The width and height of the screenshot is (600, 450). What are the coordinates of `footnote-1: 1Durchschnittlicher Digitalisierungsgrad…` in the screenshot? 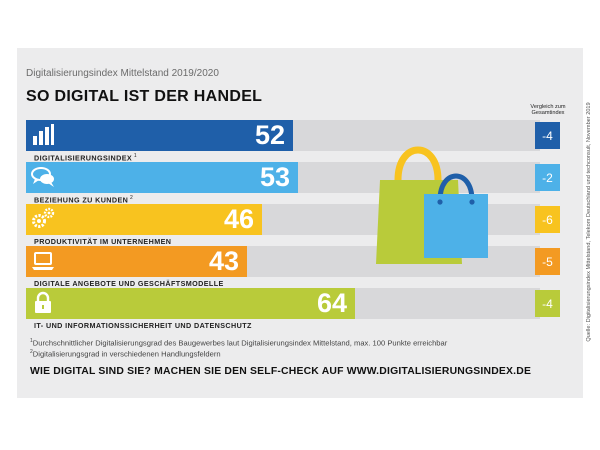 It's located at (239, 343).